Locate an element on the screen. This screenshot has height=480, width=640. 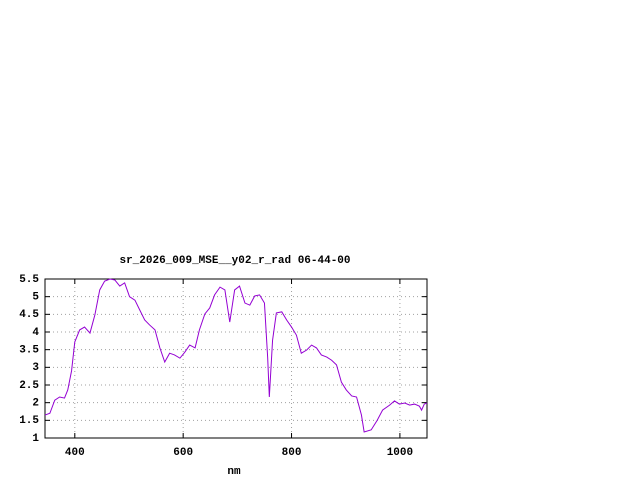
y-tick-label: 2 is located at coordinates (35, 404).